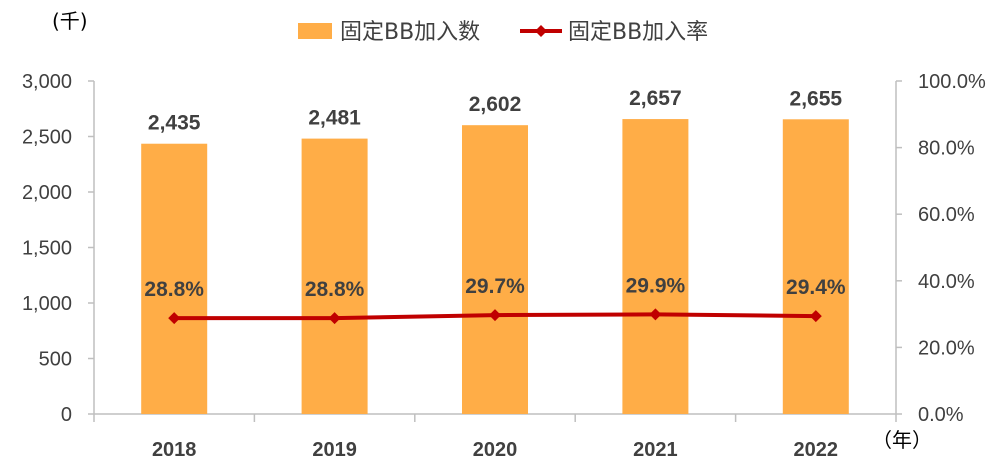  What do you see at coordinates (656, 285) in the screenshot?
I see `line-data-label: 29.9%` at bounding box center [656, 285].